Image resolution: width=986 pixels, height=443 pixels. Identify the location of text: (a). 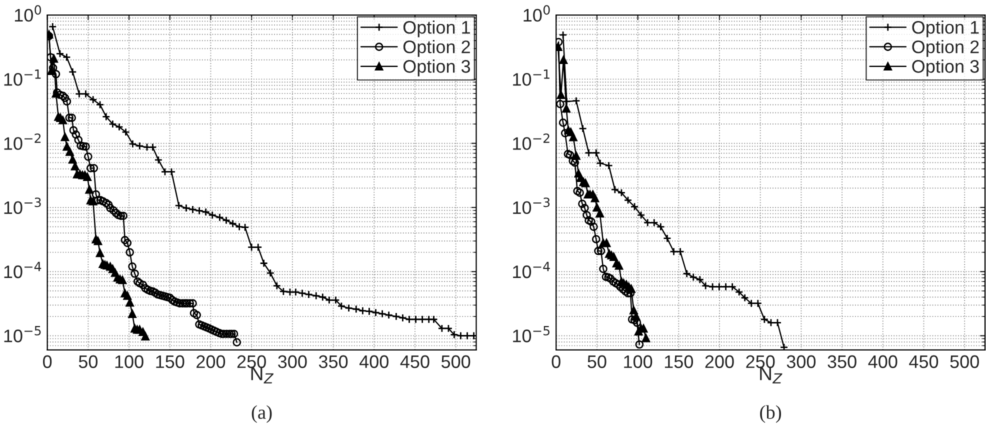
(262, 414).